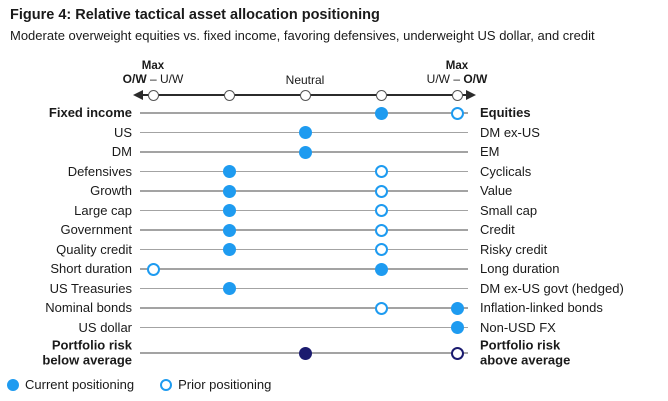 The width and height of the screenshot is (668, 401). I want to click on row-label-right: Inflation-linked bonds, so click(541, 307).